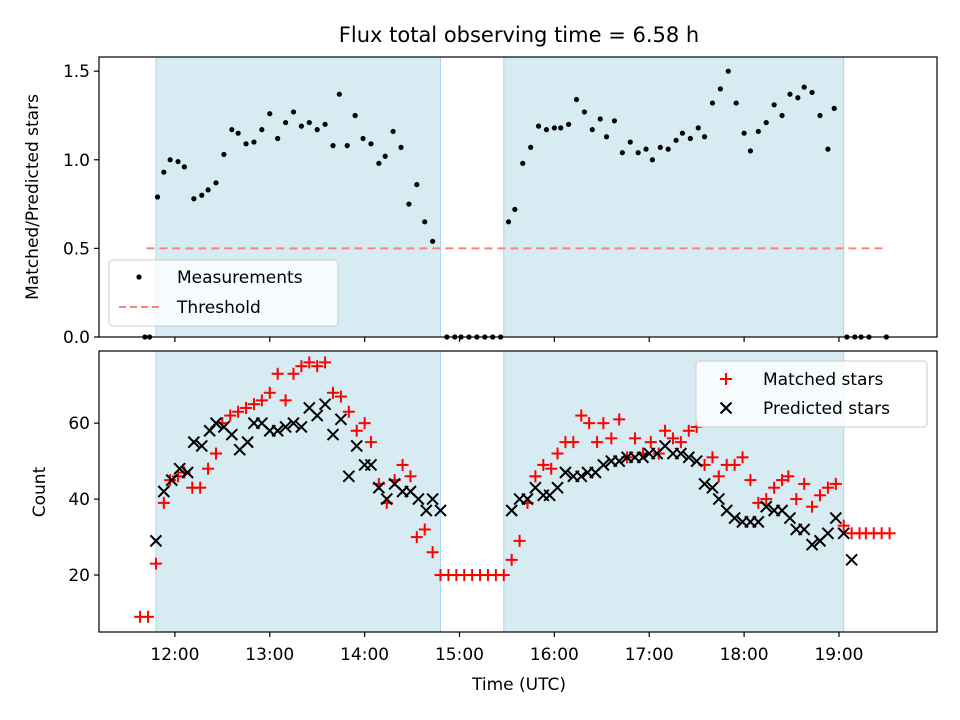  Describe the element at coordinates (240, 278) in the screenshot. I see `measurements-legend-label: Measurements` at that location.